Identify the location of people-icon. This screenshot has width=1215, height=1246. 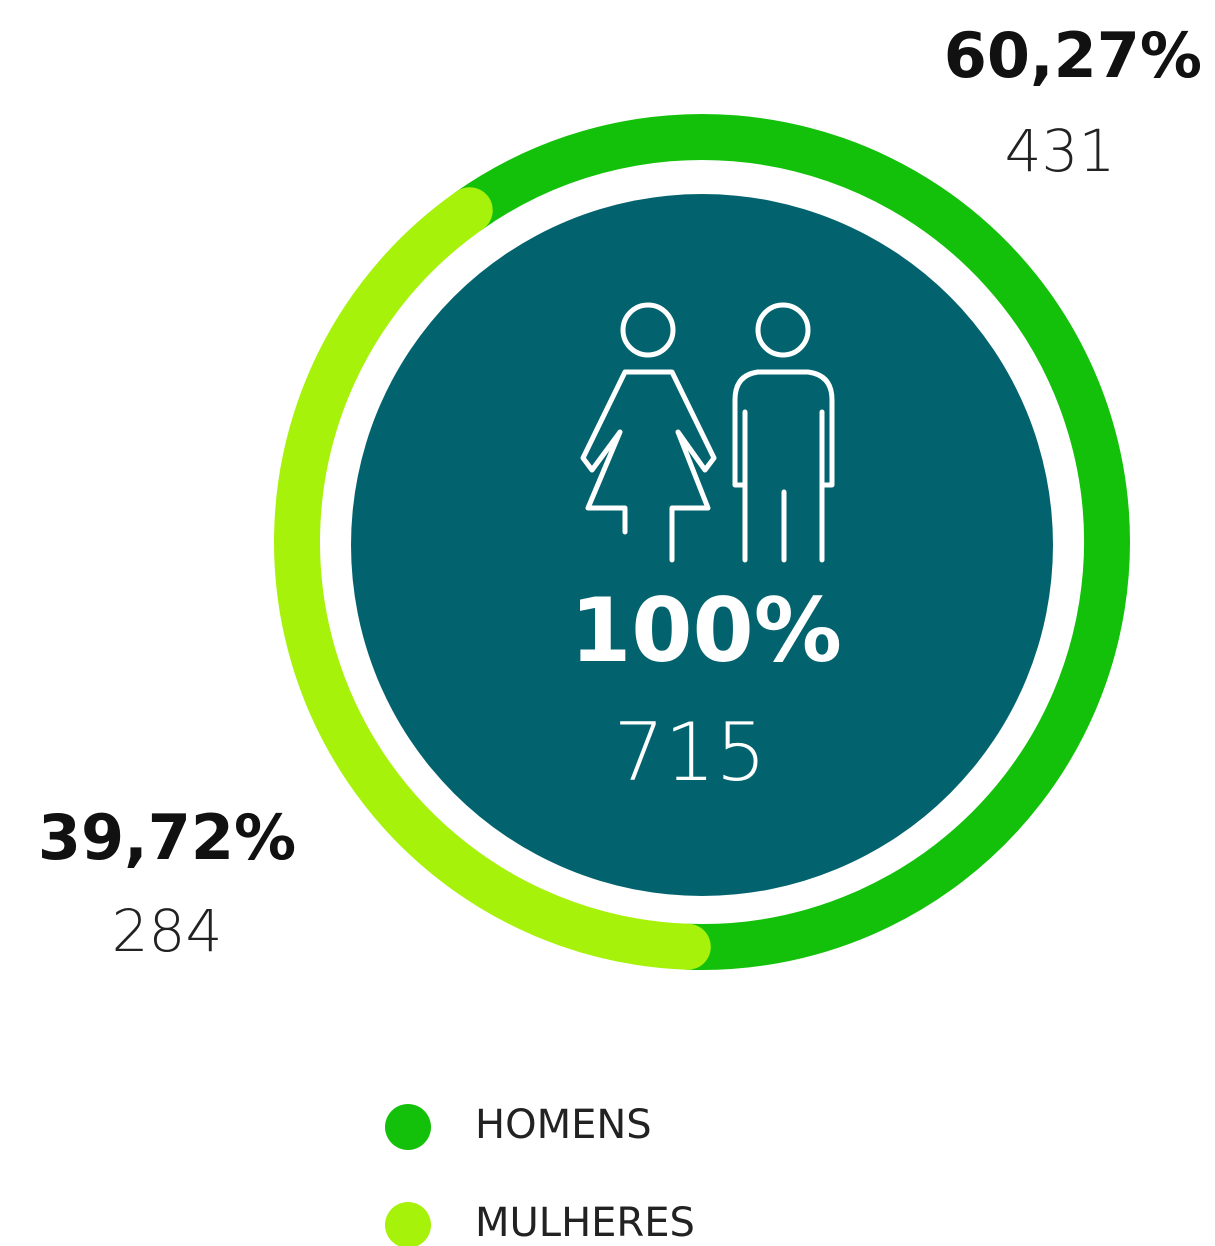
(707, 432).